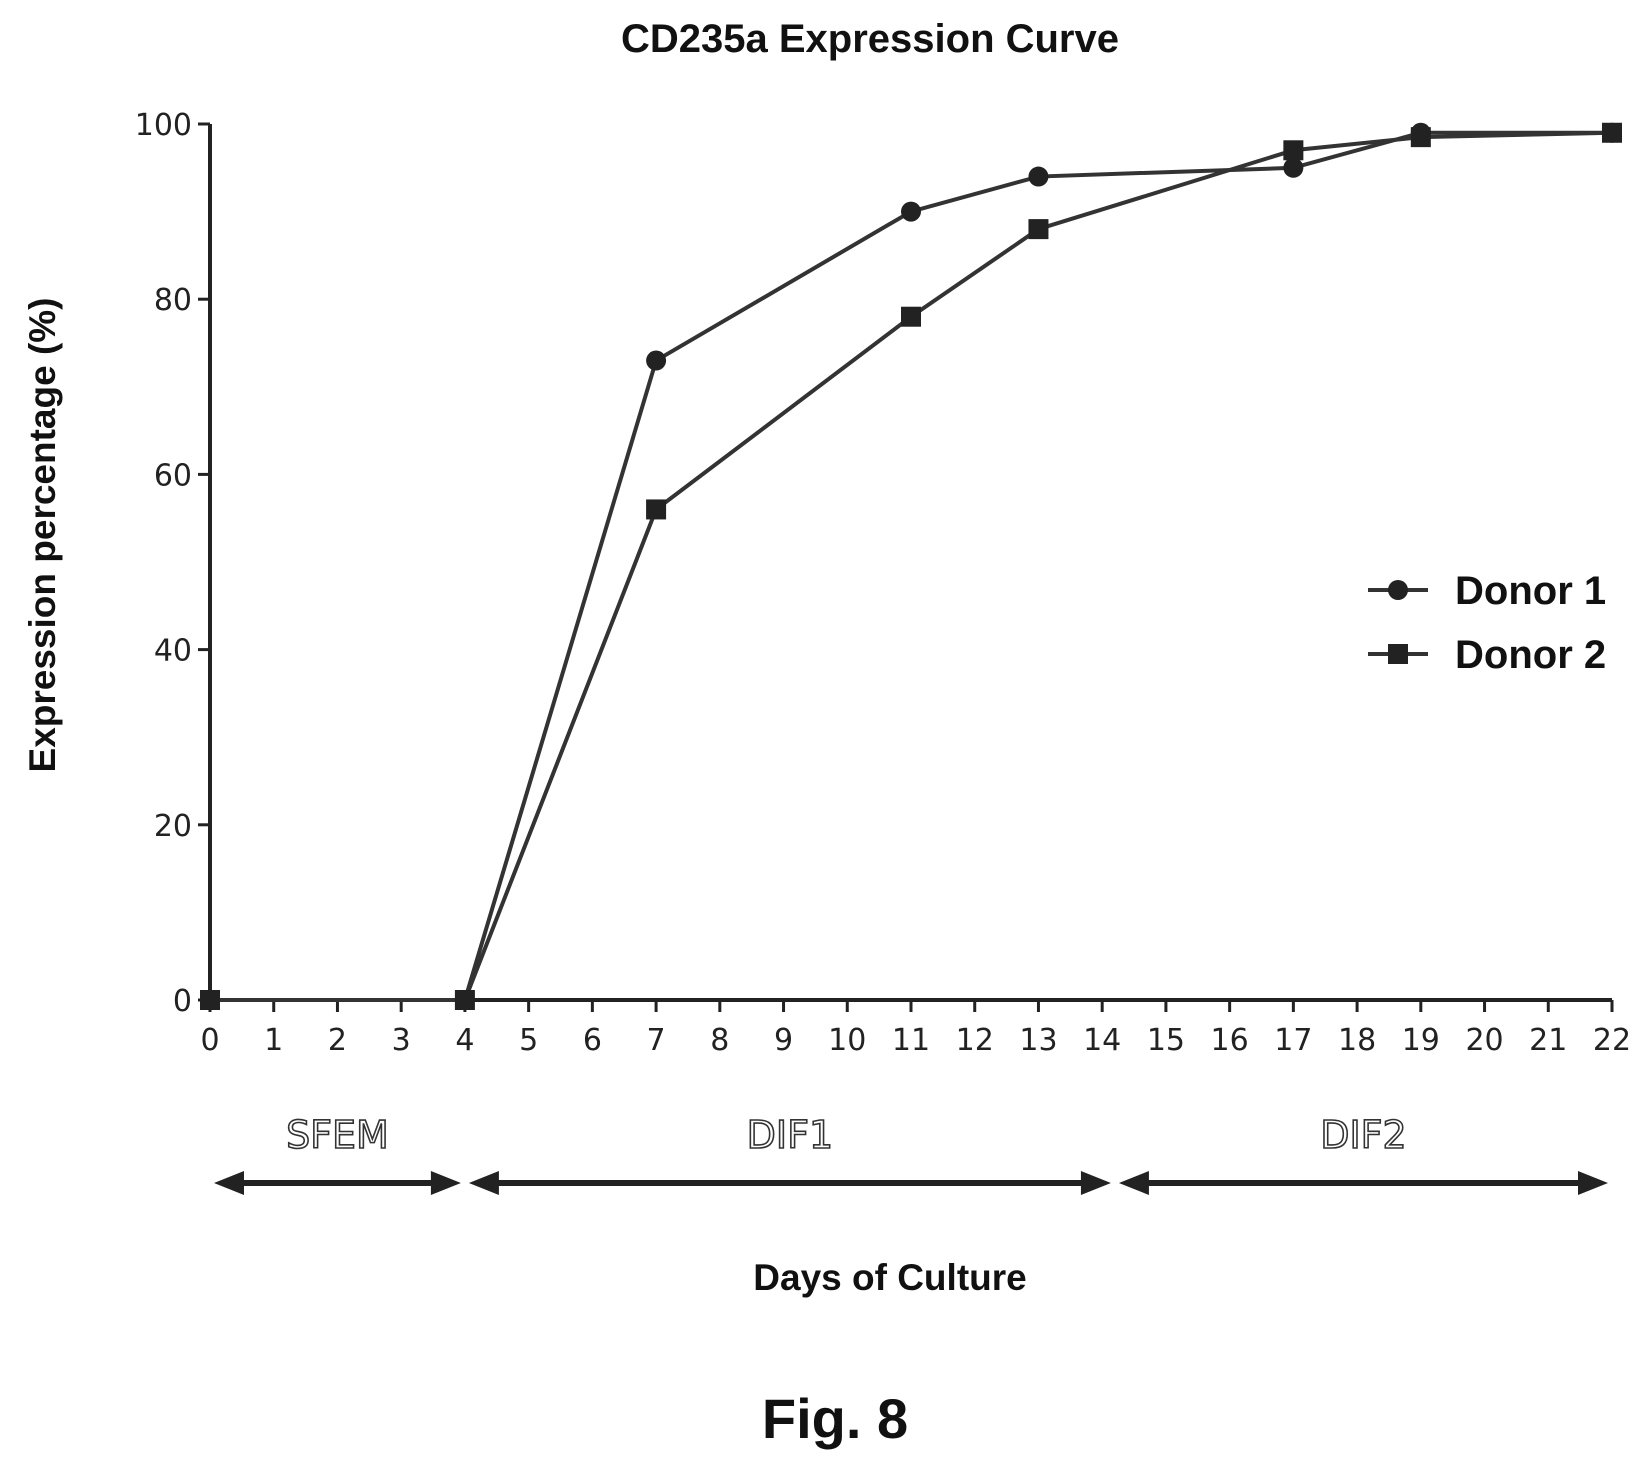 The height and width of the screenshot is (1462, 1645). Describe the element at coordinates (1230, 1040) in the screenshot. I see `x-tick-label: 16` at that location.